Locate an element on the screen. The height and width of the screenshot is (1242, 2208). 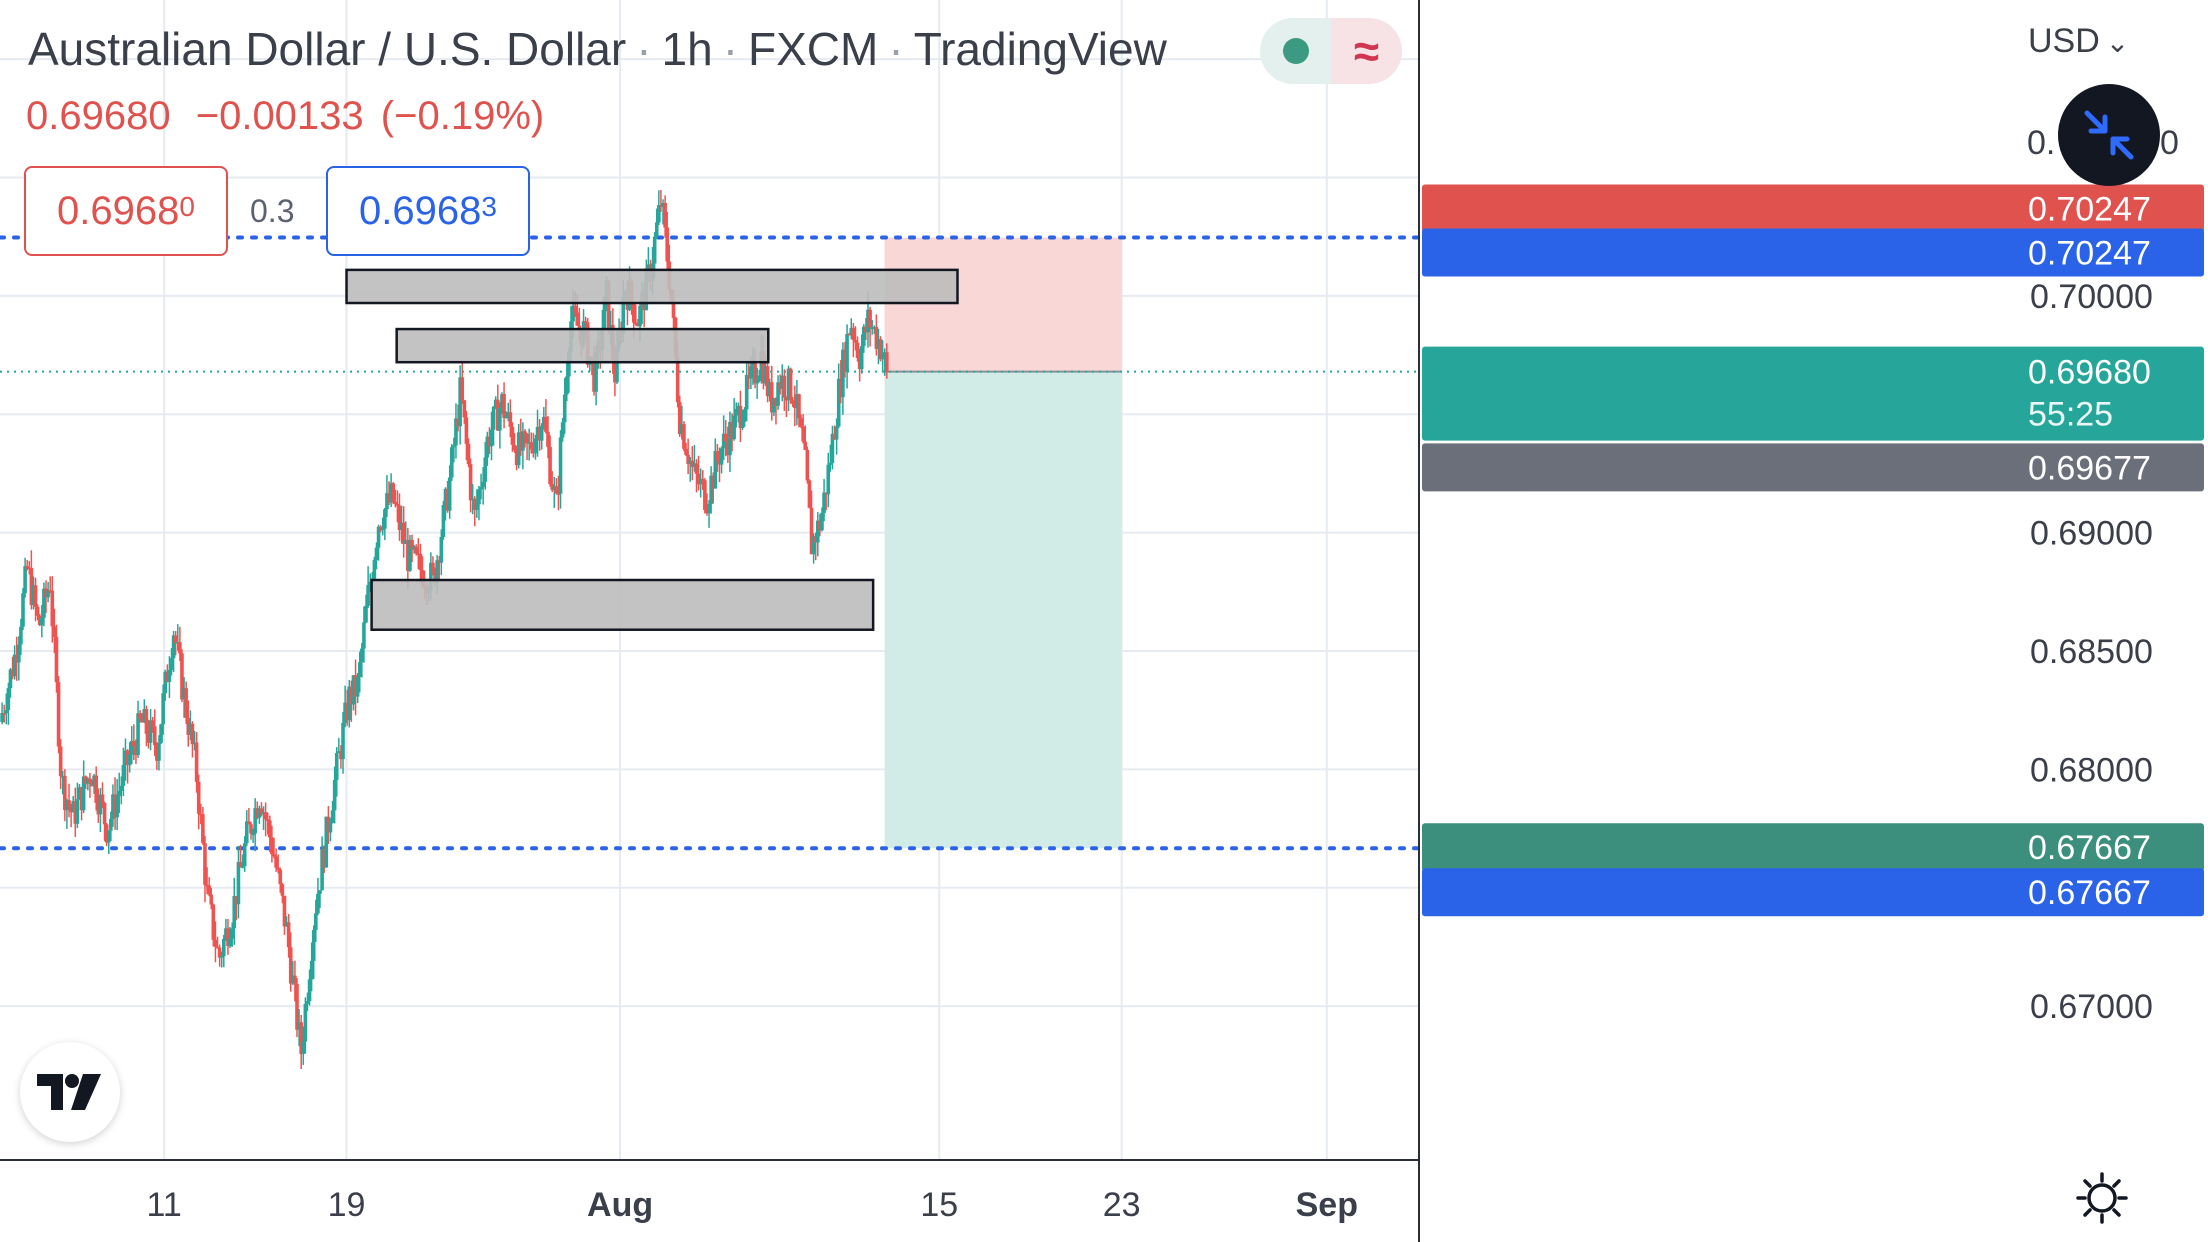
currency-selector: USD ⌄ is located at coordinates (2078, 41).